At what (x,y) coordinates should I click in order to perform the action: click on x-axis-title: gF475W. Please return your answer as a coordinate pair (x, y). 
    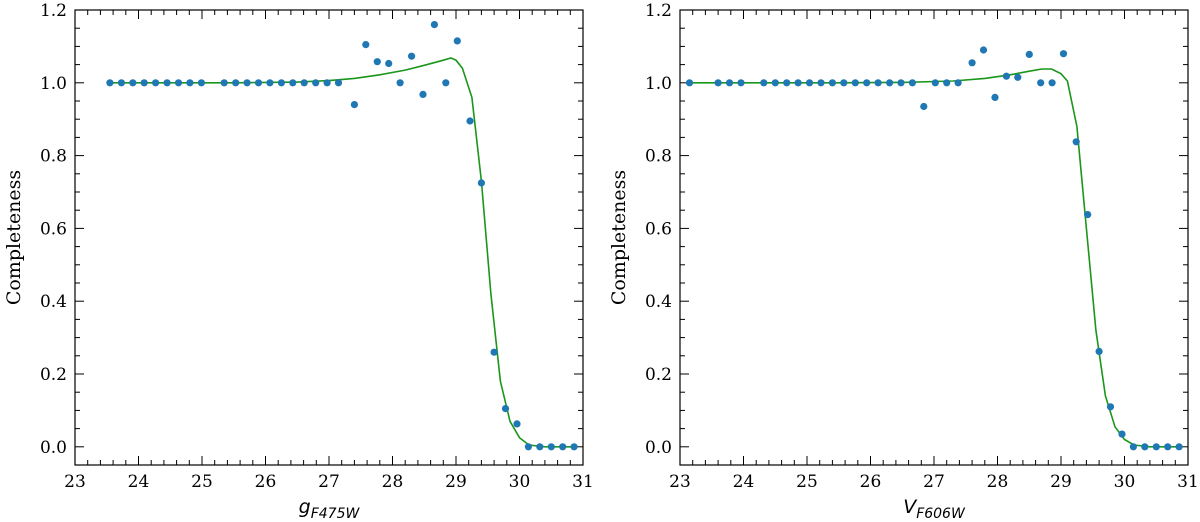
    Looking at the image, I should click on (330, 509).